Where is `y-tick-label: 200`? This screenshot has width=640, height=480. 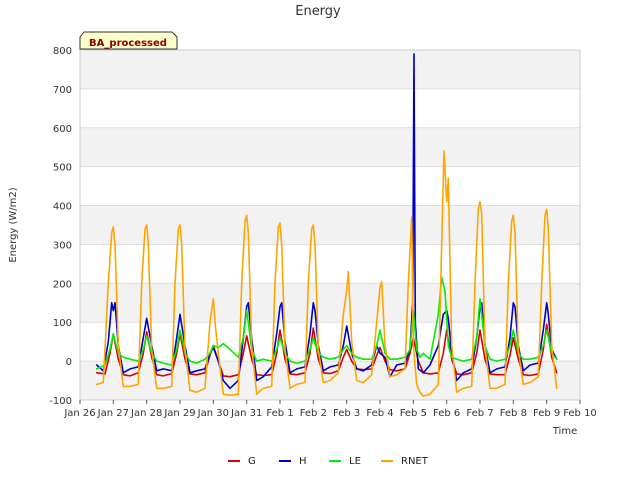
y-tick-label: 200 is located at coordinates (62, 284).